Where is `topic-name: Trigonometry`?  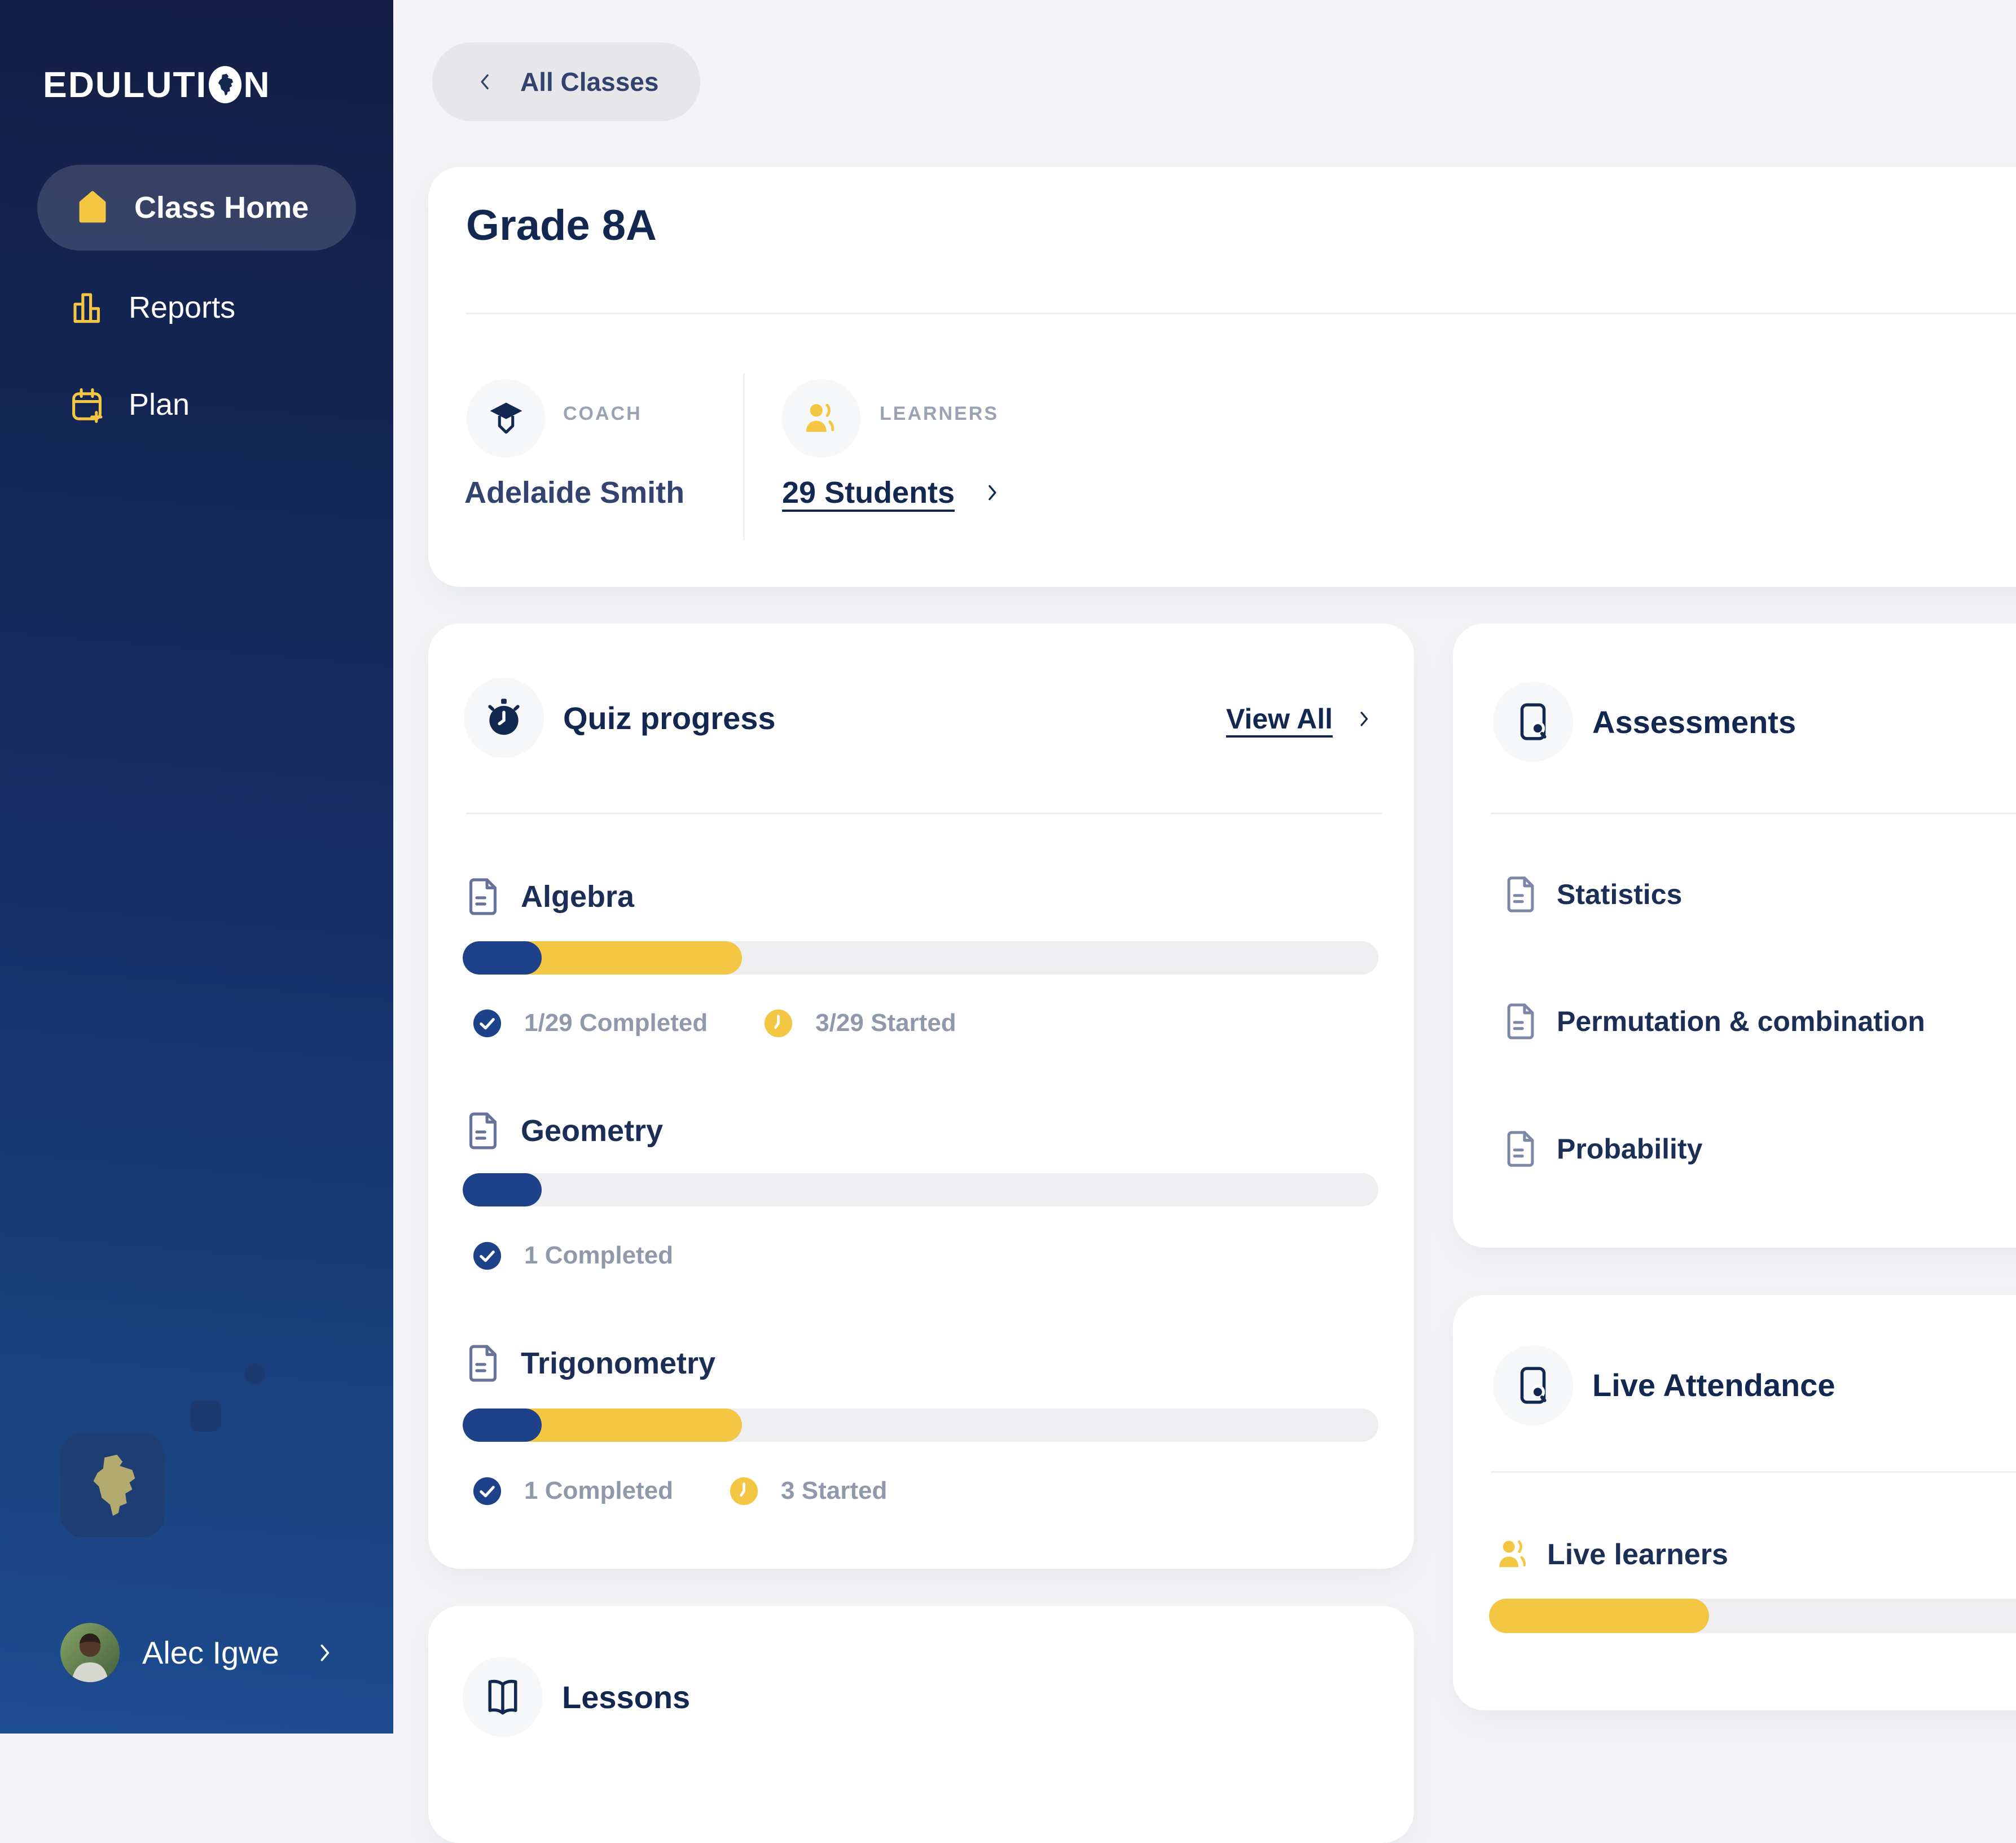 topic-name: Trigonometry is located at coordinates (619, 1363).